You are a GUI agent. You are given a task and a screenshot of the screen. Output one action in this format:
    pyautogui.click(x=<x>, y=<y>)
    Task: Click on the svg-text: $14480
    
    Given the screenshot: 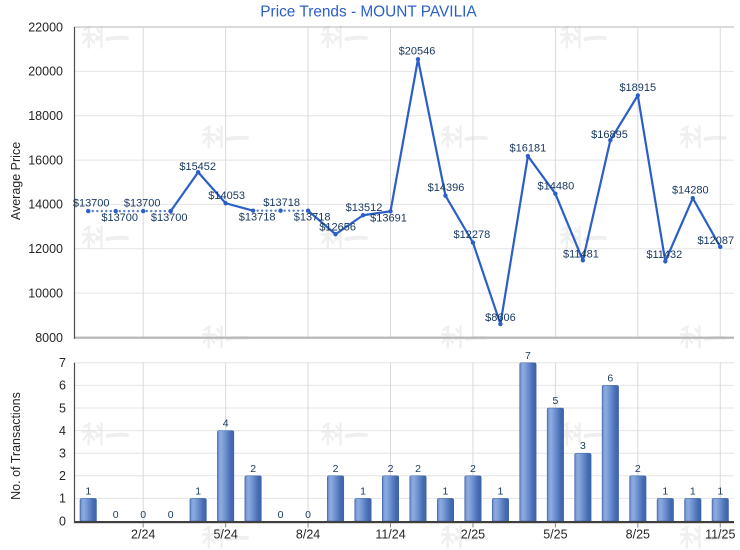 What is the action you would take?
    pyautogui.click(x=556, y=186)
    